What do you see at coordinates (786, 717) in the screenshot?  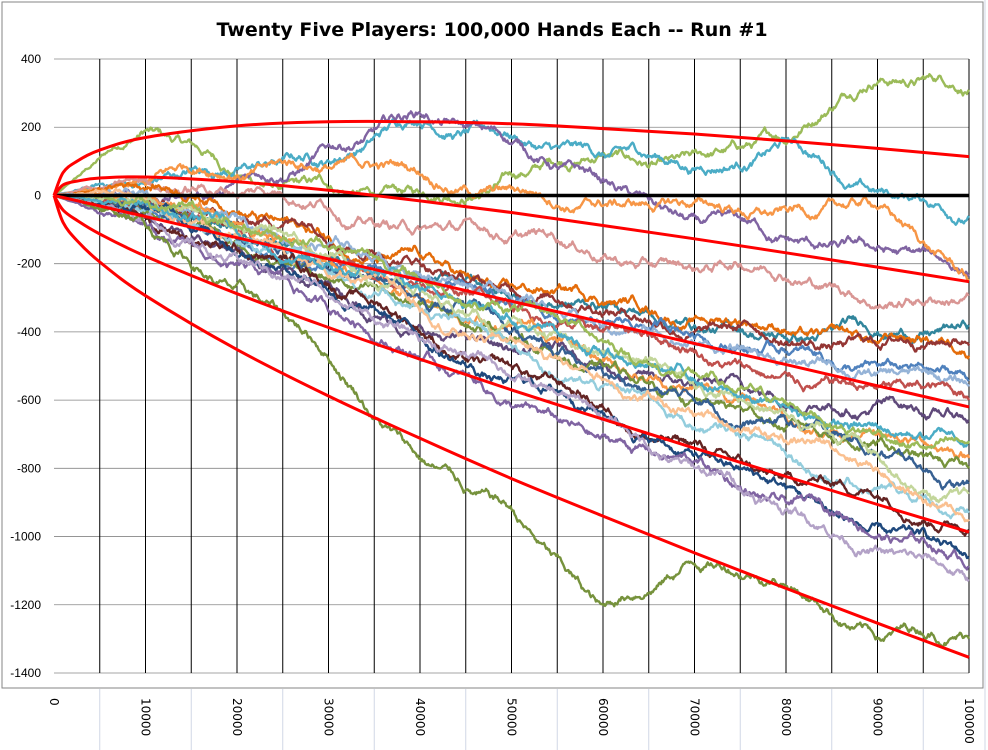 I see `x-tick-label: 80000` at bounding box center [786, 717].